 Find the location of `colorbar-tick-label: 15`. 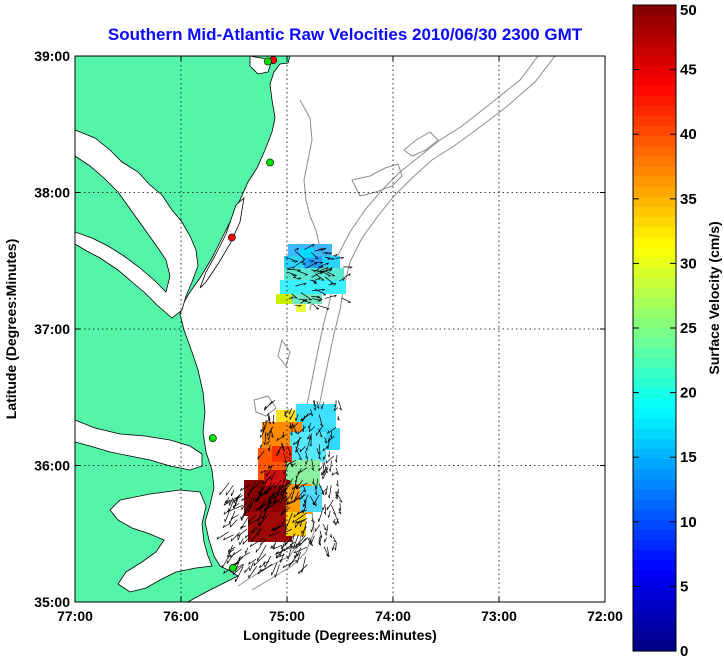

colorbar-tick-label: 15 is located at coordinates (688, 457).